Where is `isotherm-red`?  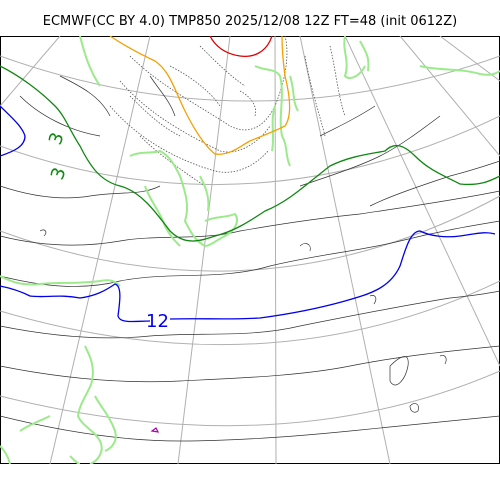 isotherm-red is located at coordinates (241, 46).